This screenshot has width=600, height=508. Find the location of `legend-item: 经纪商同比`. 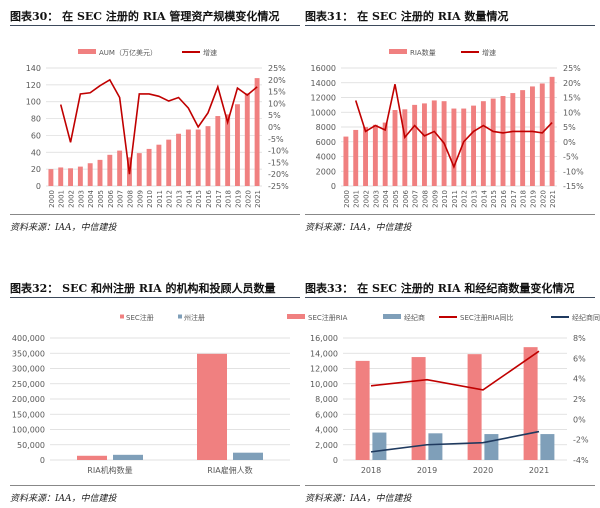

legend-item: 经纪商同比 is located at coordinates (575, 317).